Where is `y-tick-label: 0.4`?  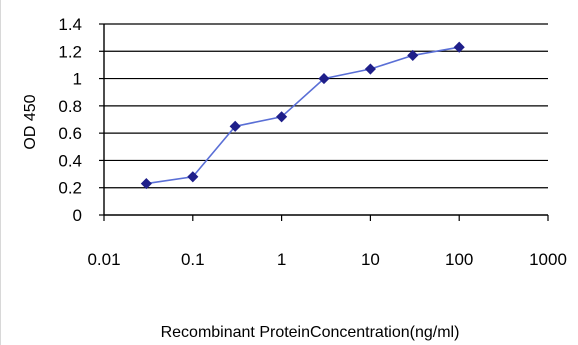
y-tick-label: 0.4 is located at coordinates (70, 160).